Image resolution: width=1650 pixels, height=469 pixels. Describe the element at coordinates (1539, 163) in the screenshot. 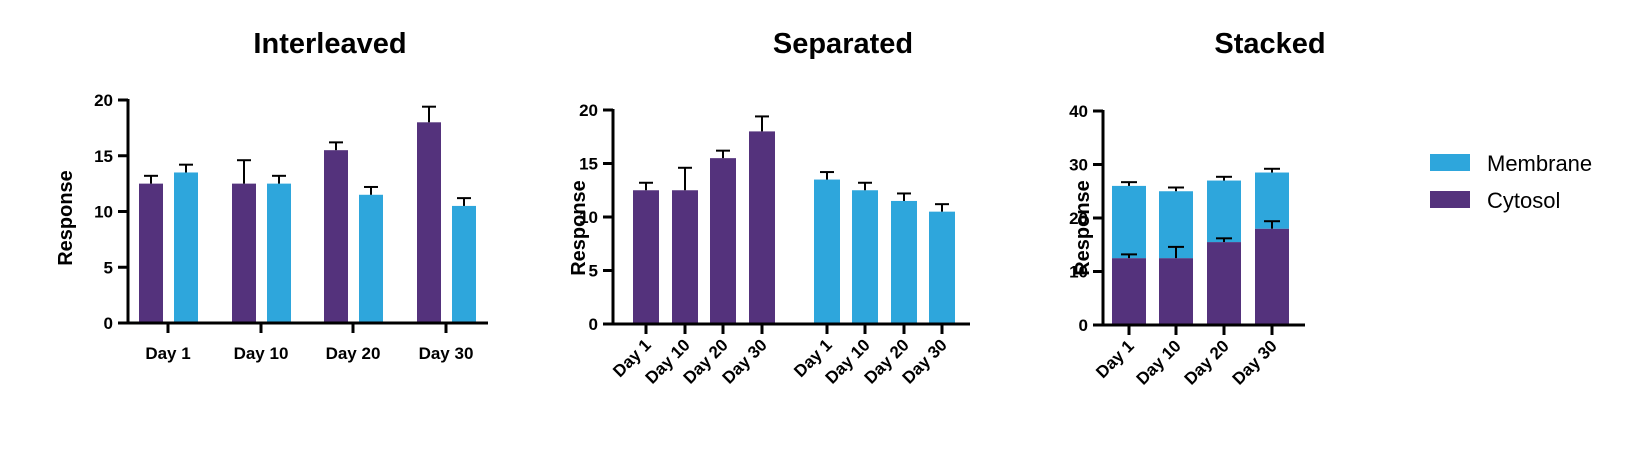

I see `legend-label-membrane: Membrane` at that location.